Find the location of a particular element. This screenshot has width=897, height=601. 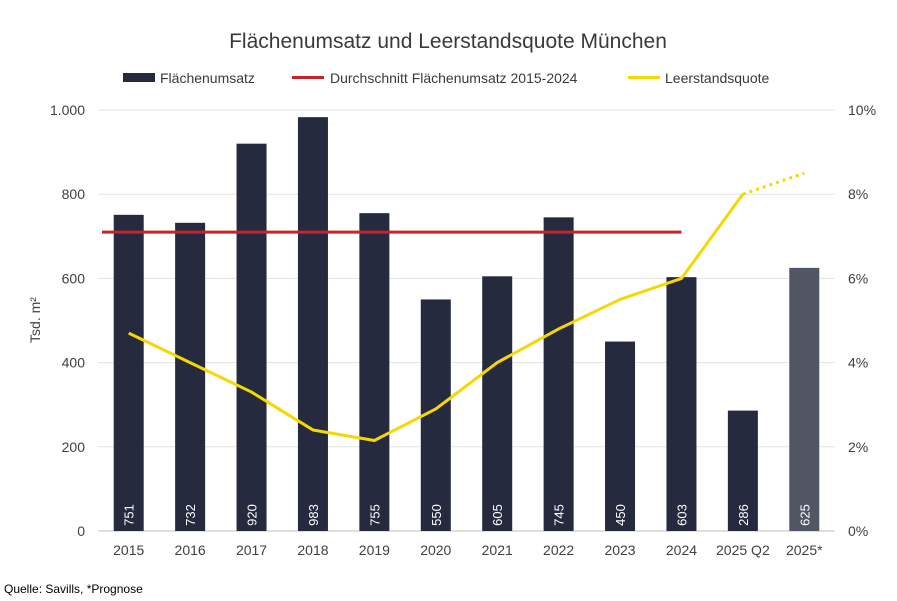

y2-tick-label: 10% is located at coordinates (862, 110).